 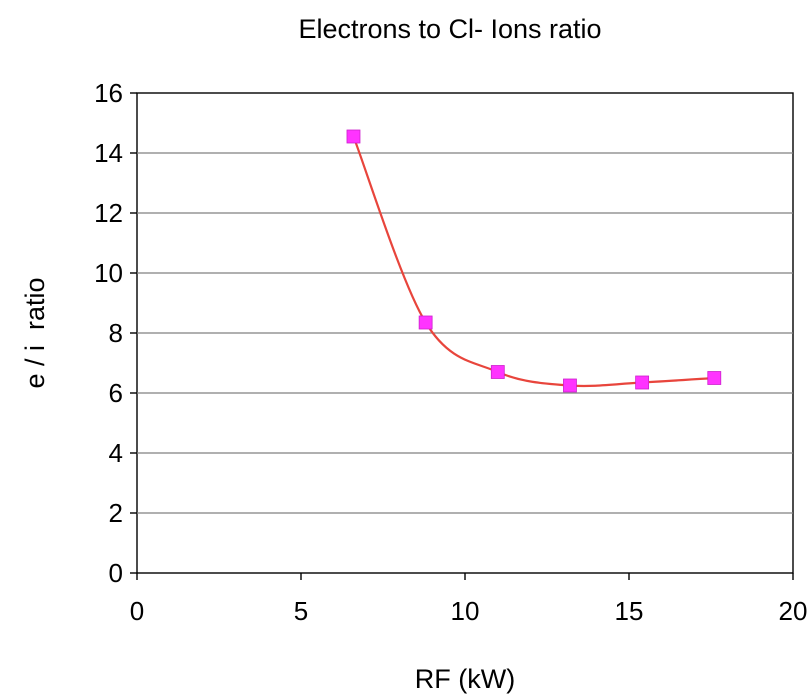 I want to click on y-tick-label: 10, so click(x=108, y=273).